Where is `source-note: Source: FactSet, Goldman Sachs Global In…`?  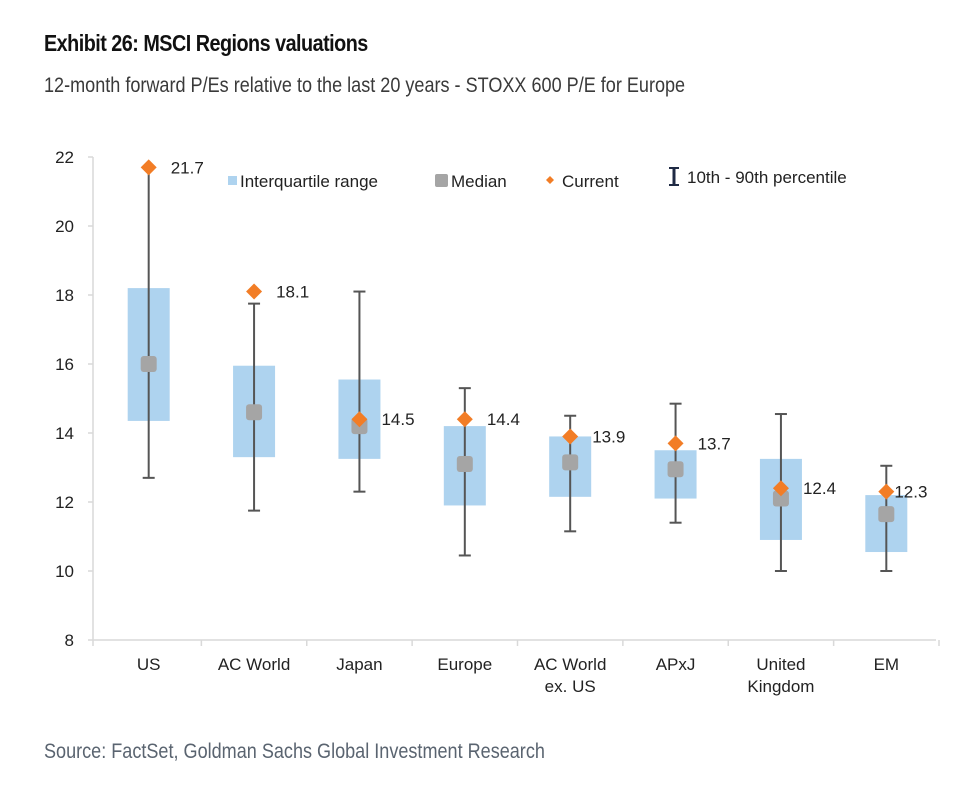
source-note: Source: FactSet, Goldman Sachs Global In… is located at coordinates (294, 751).